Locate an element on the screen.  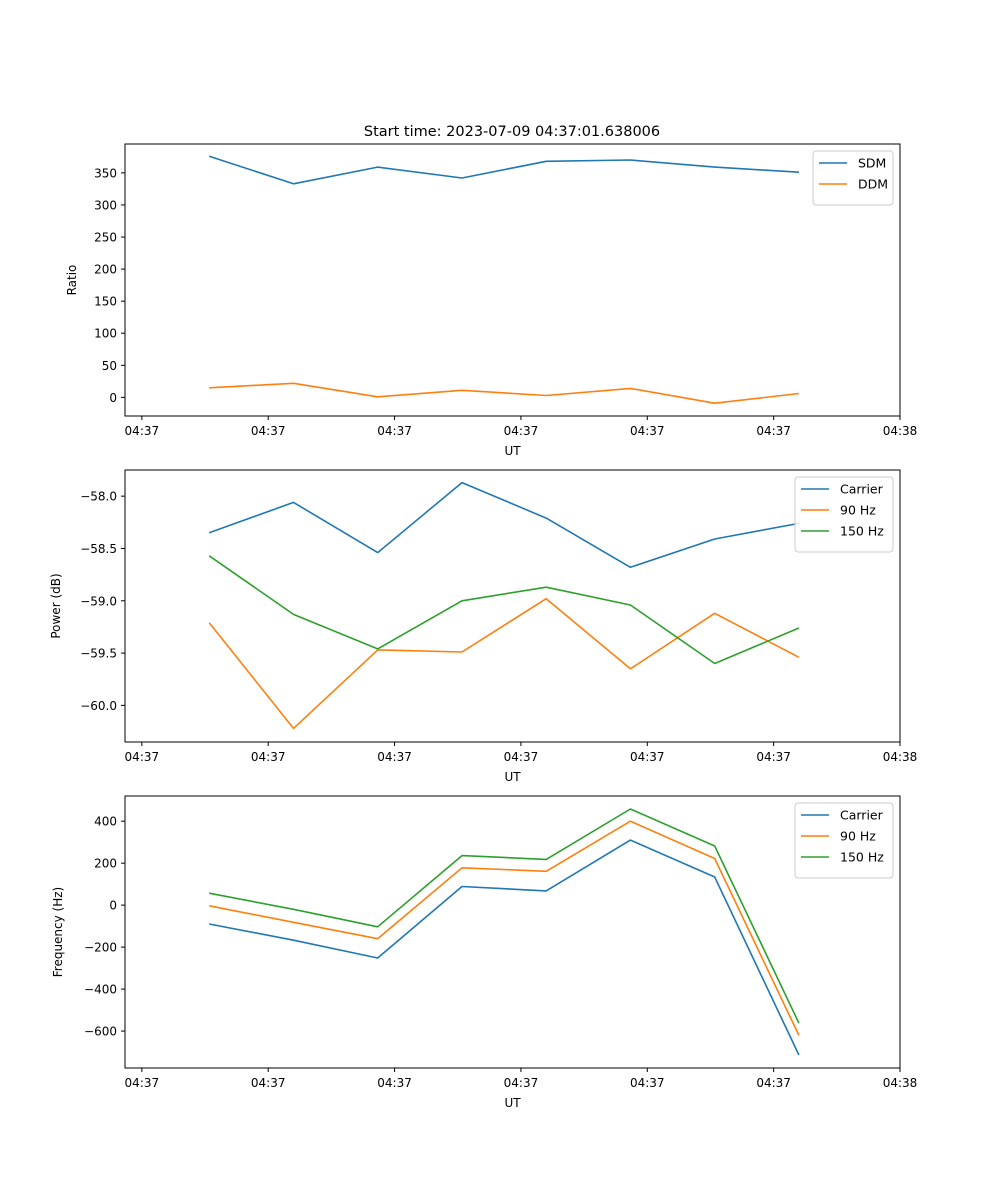
ratio-ytick-label: 0 is located at coordinates (113, 398).